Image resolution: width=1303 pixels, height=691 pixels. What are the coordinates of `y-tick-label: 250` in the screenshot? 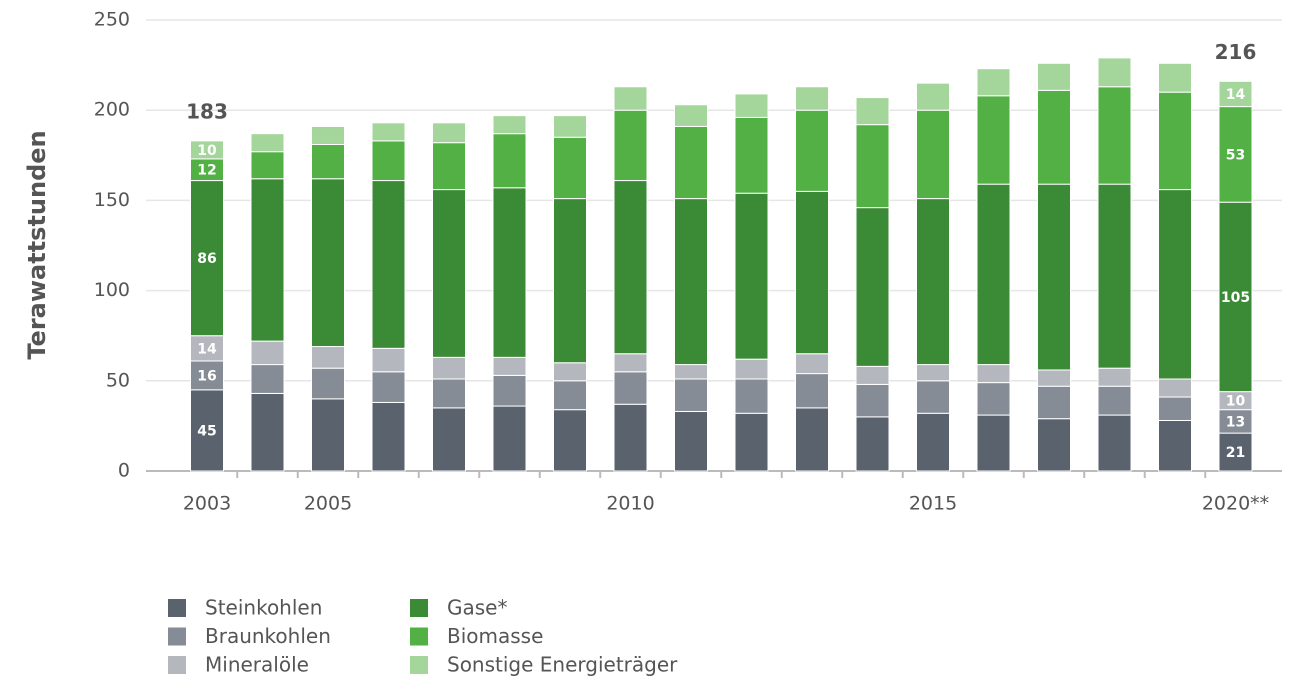 It's located at (112, 20).